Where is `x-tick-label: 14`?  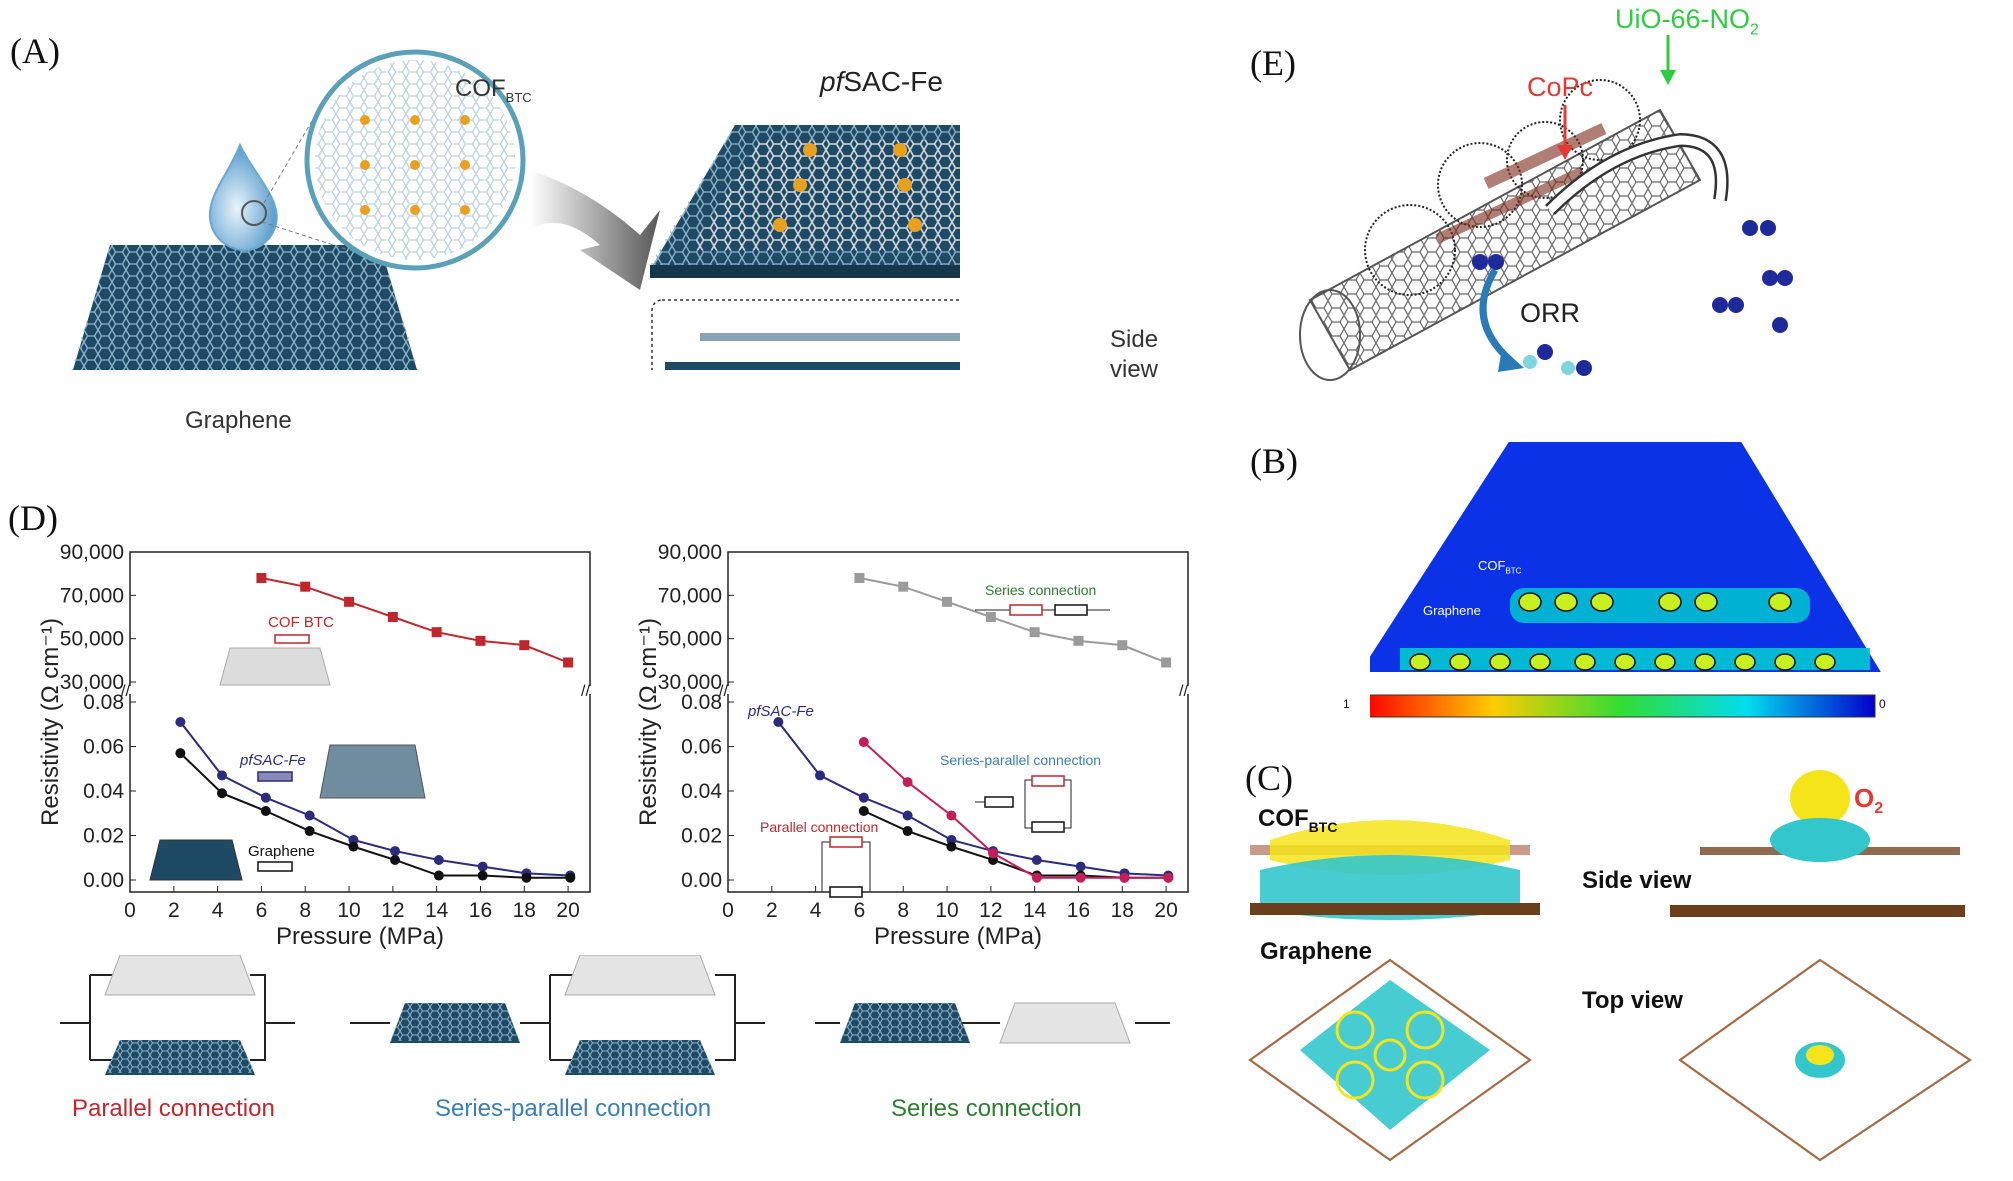 x-tick-label: 14 is located at coordinates (1035, 910).